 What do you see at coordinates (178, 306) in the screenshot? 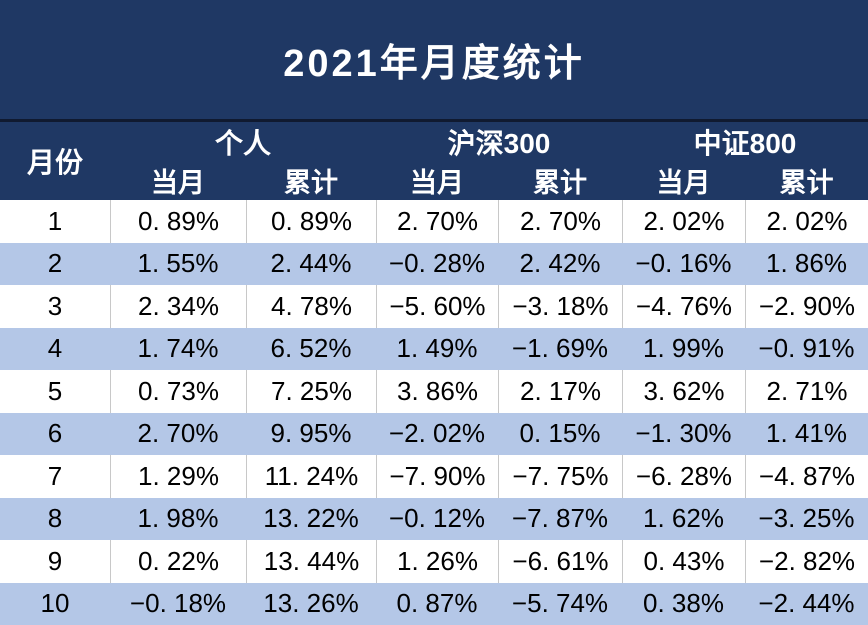
I see `value-cell: 2. 34%` at bounding box center [178, 306].